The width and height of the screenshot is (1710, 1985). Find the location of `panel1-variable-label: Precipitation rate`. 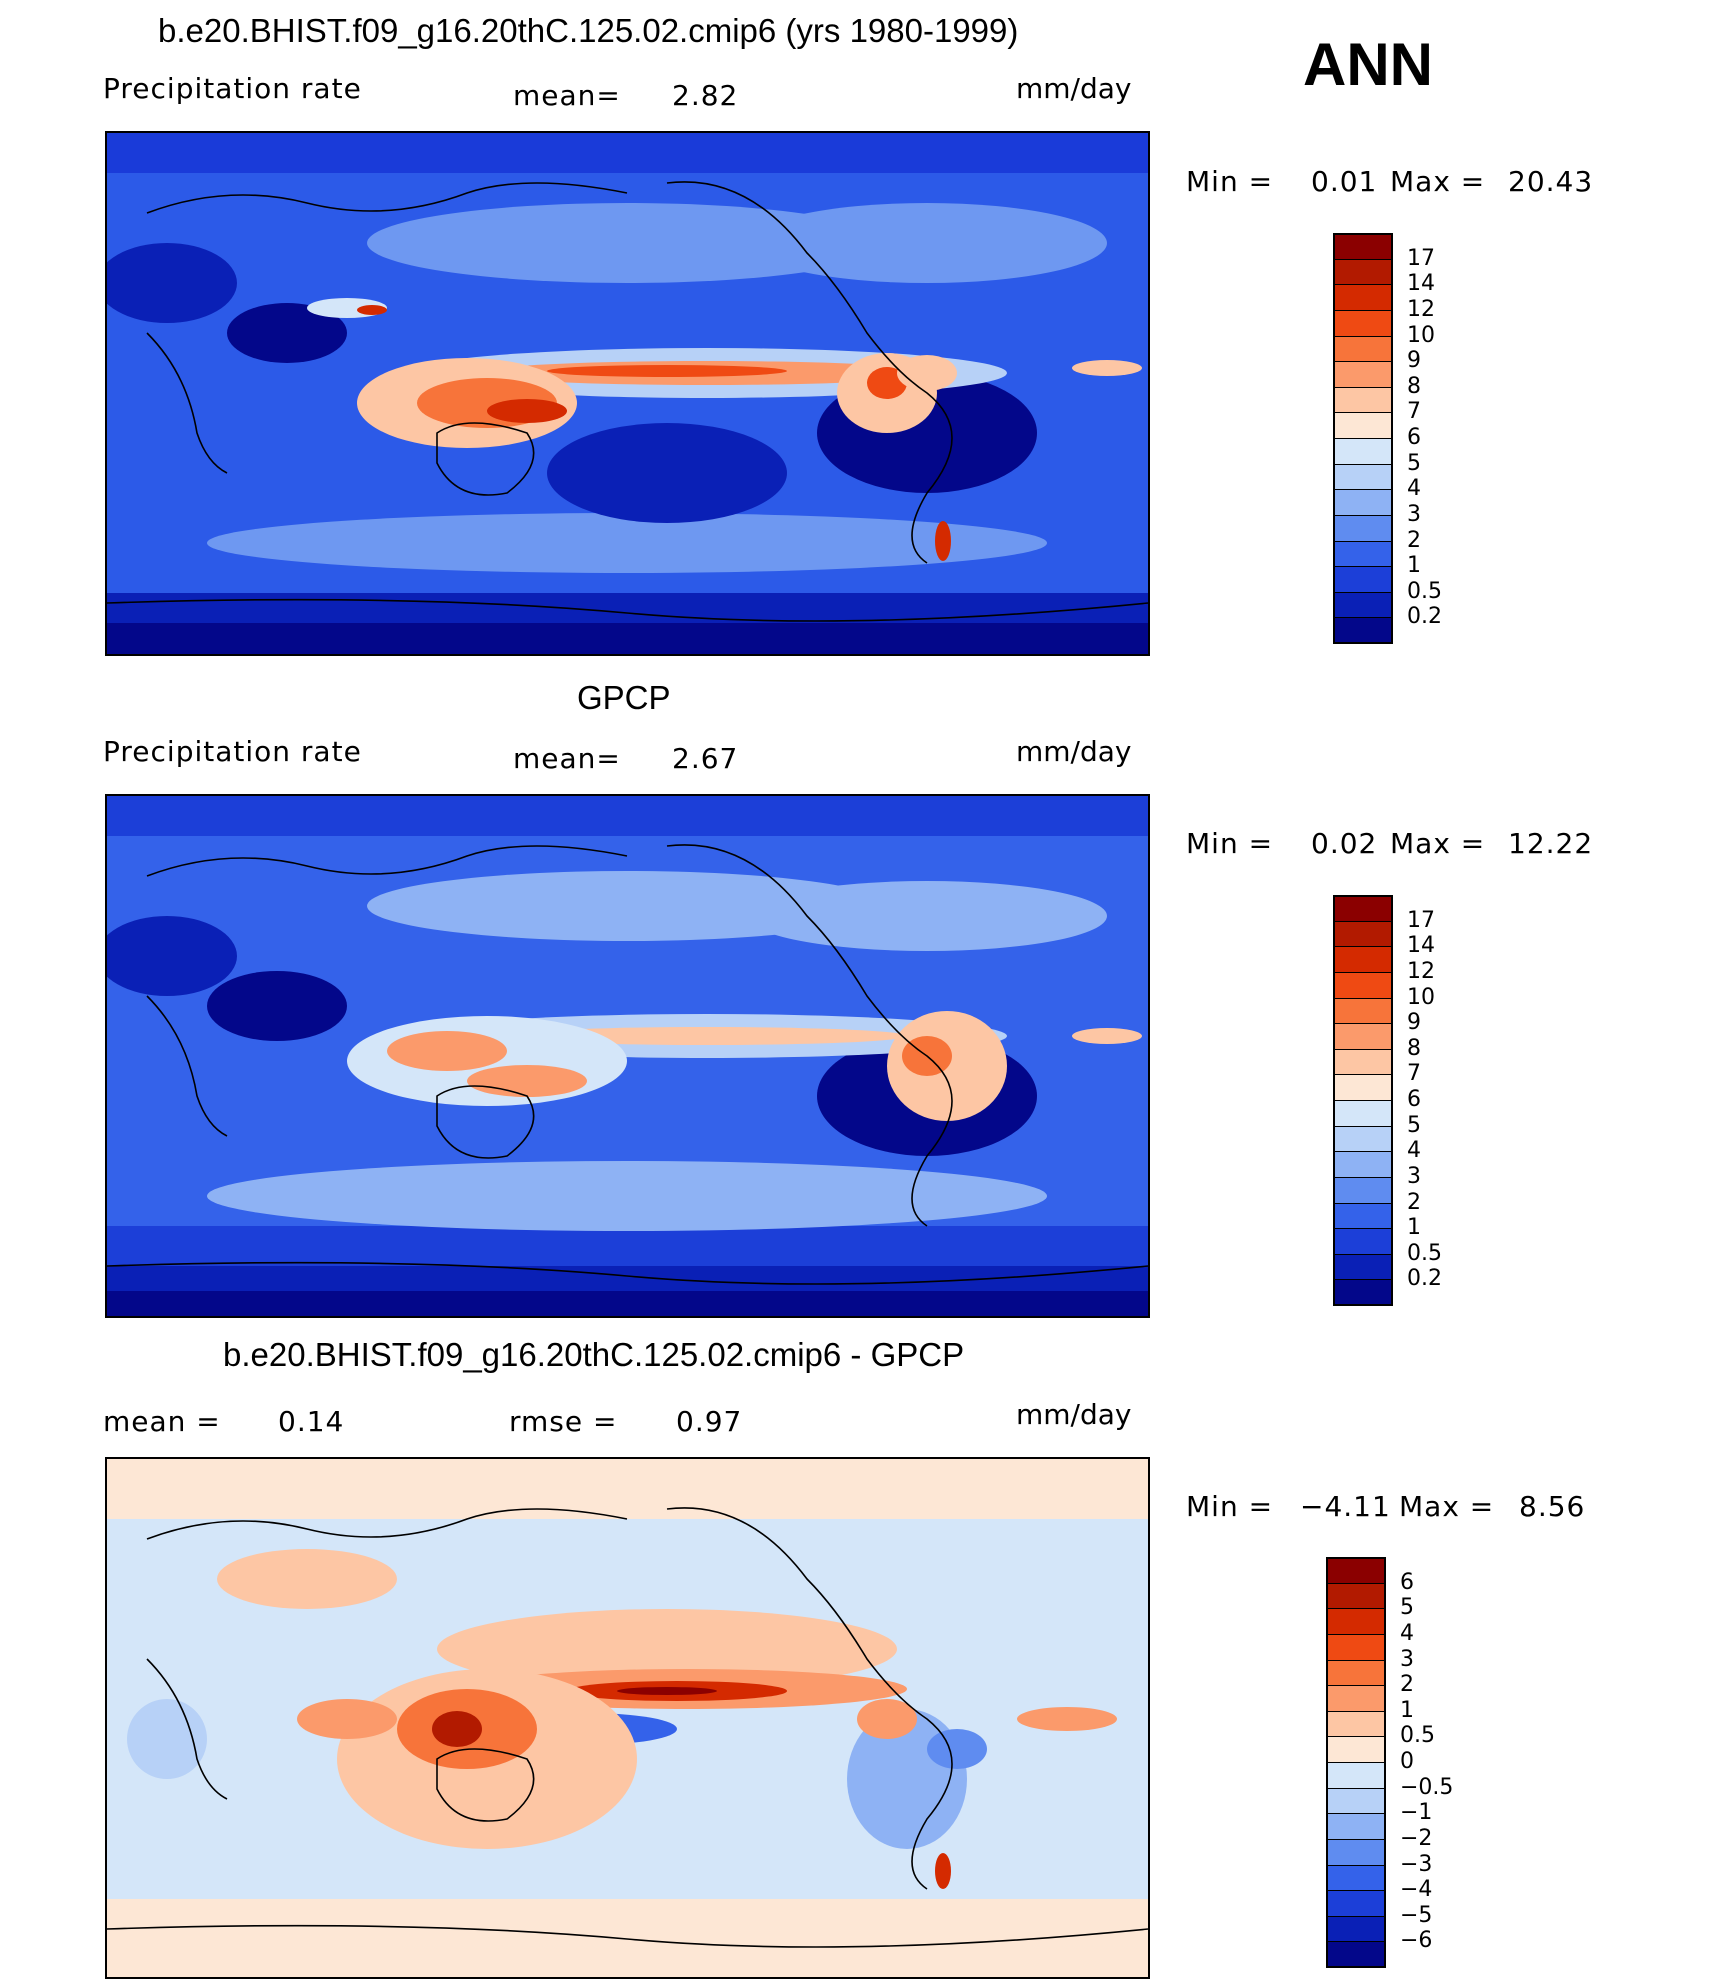

panel1-variable-label: Precipitation rate is located at coordinates (232, 88).